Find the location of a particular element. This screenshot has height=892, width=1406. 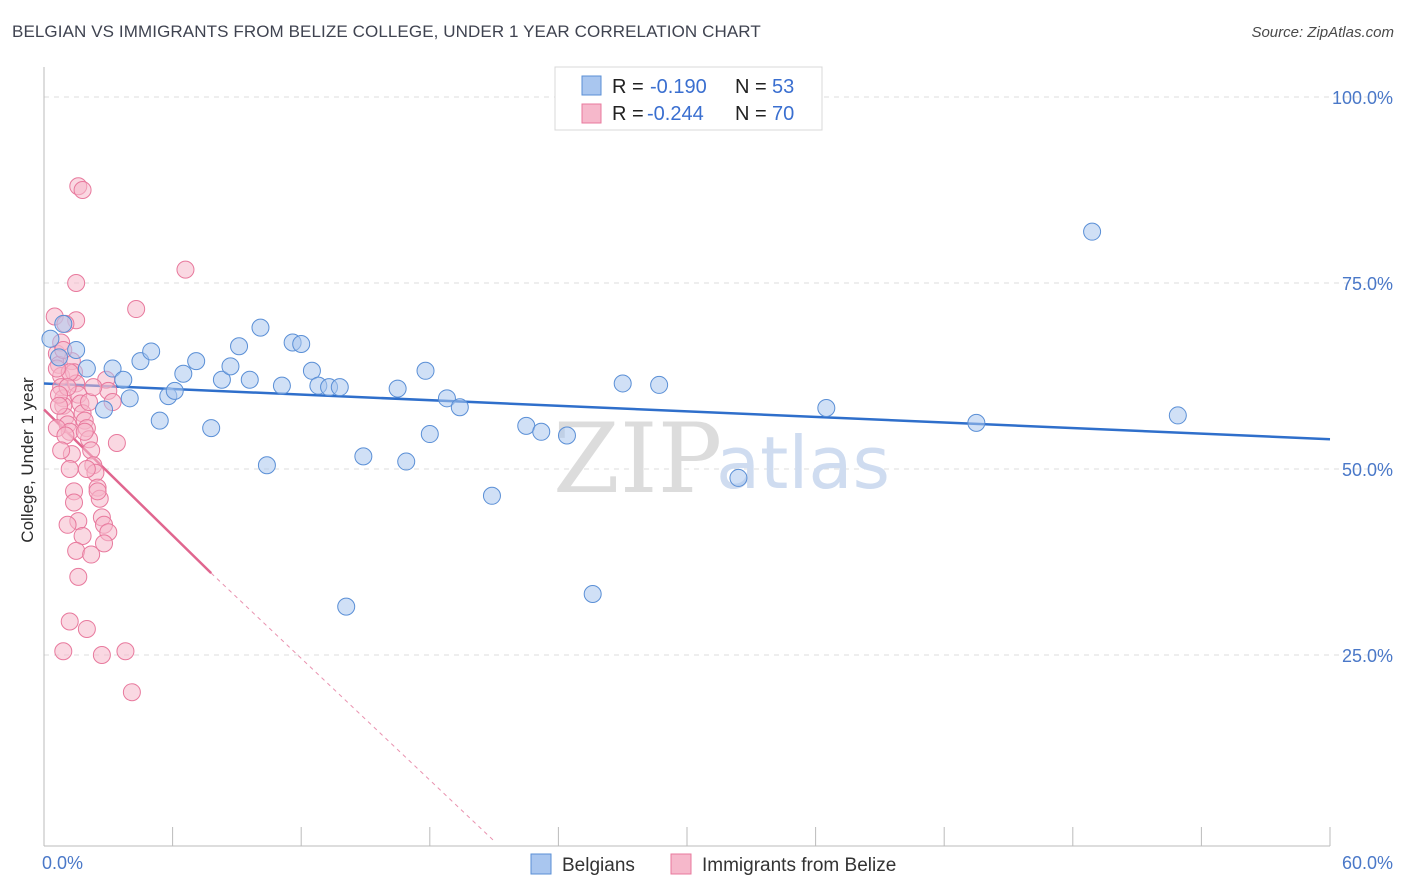

y-tick-labels: 100.0% 75.0% 50.0% 25.0% is located at coordinates (1362, 377).